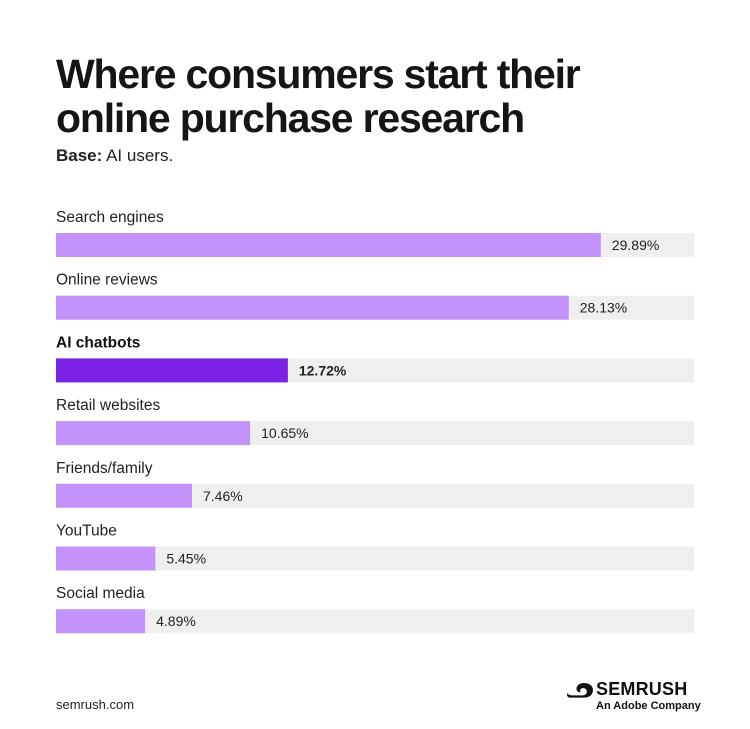  What do you see at coordinates (95, 704) in the screenshot?
I see `source-url: semrush.com` at bounding box center [95, 704].